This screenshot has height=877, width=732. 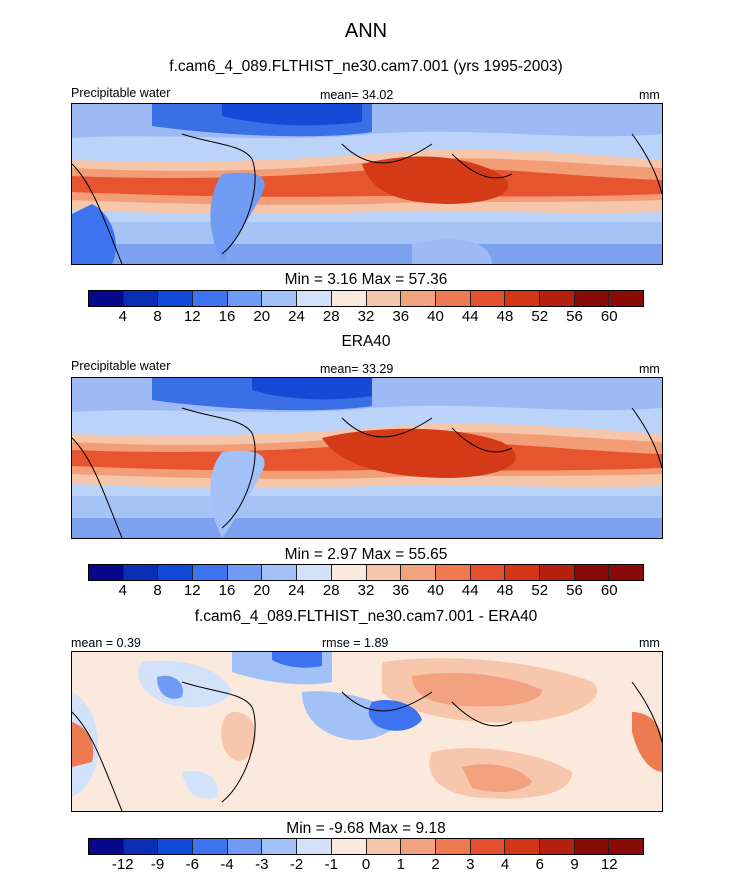 I want to click on panel-2-tick: 20, so click(x=262, y=590).